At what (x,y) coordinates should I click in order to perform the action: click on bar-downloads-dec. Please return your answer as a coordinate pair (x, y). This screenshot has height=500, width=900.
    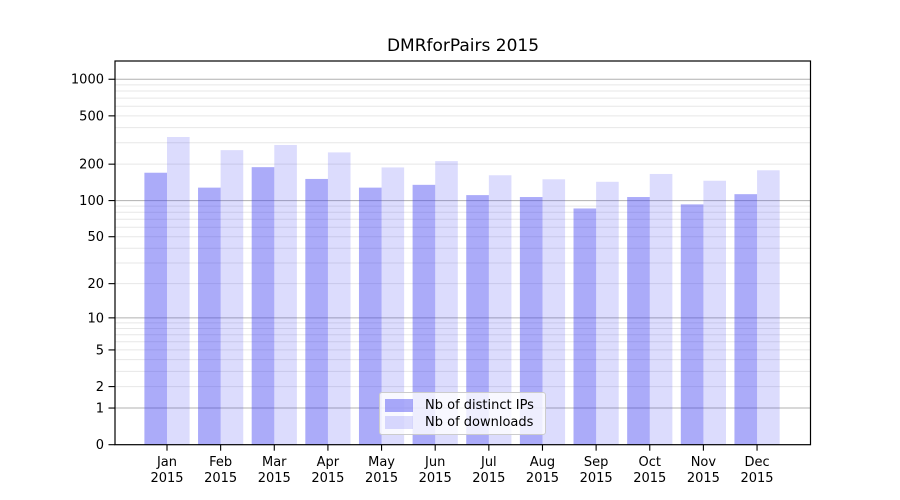
    Looking at the image, I should click on (768, 307).